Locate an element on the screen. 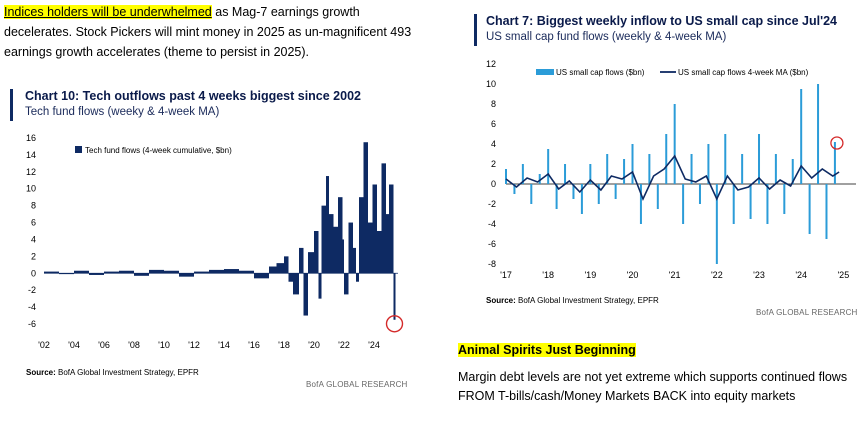  chart10-xtick-label: '02 is located at coordinates (44, 345).